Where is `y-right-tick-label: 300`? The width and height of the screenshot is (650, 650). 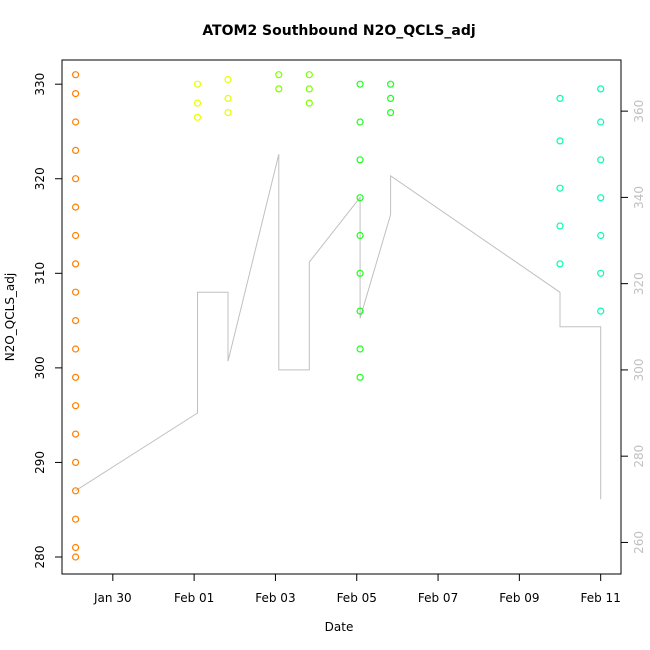 y-right-tick-label: 300 is located at coordinates (639, 369).